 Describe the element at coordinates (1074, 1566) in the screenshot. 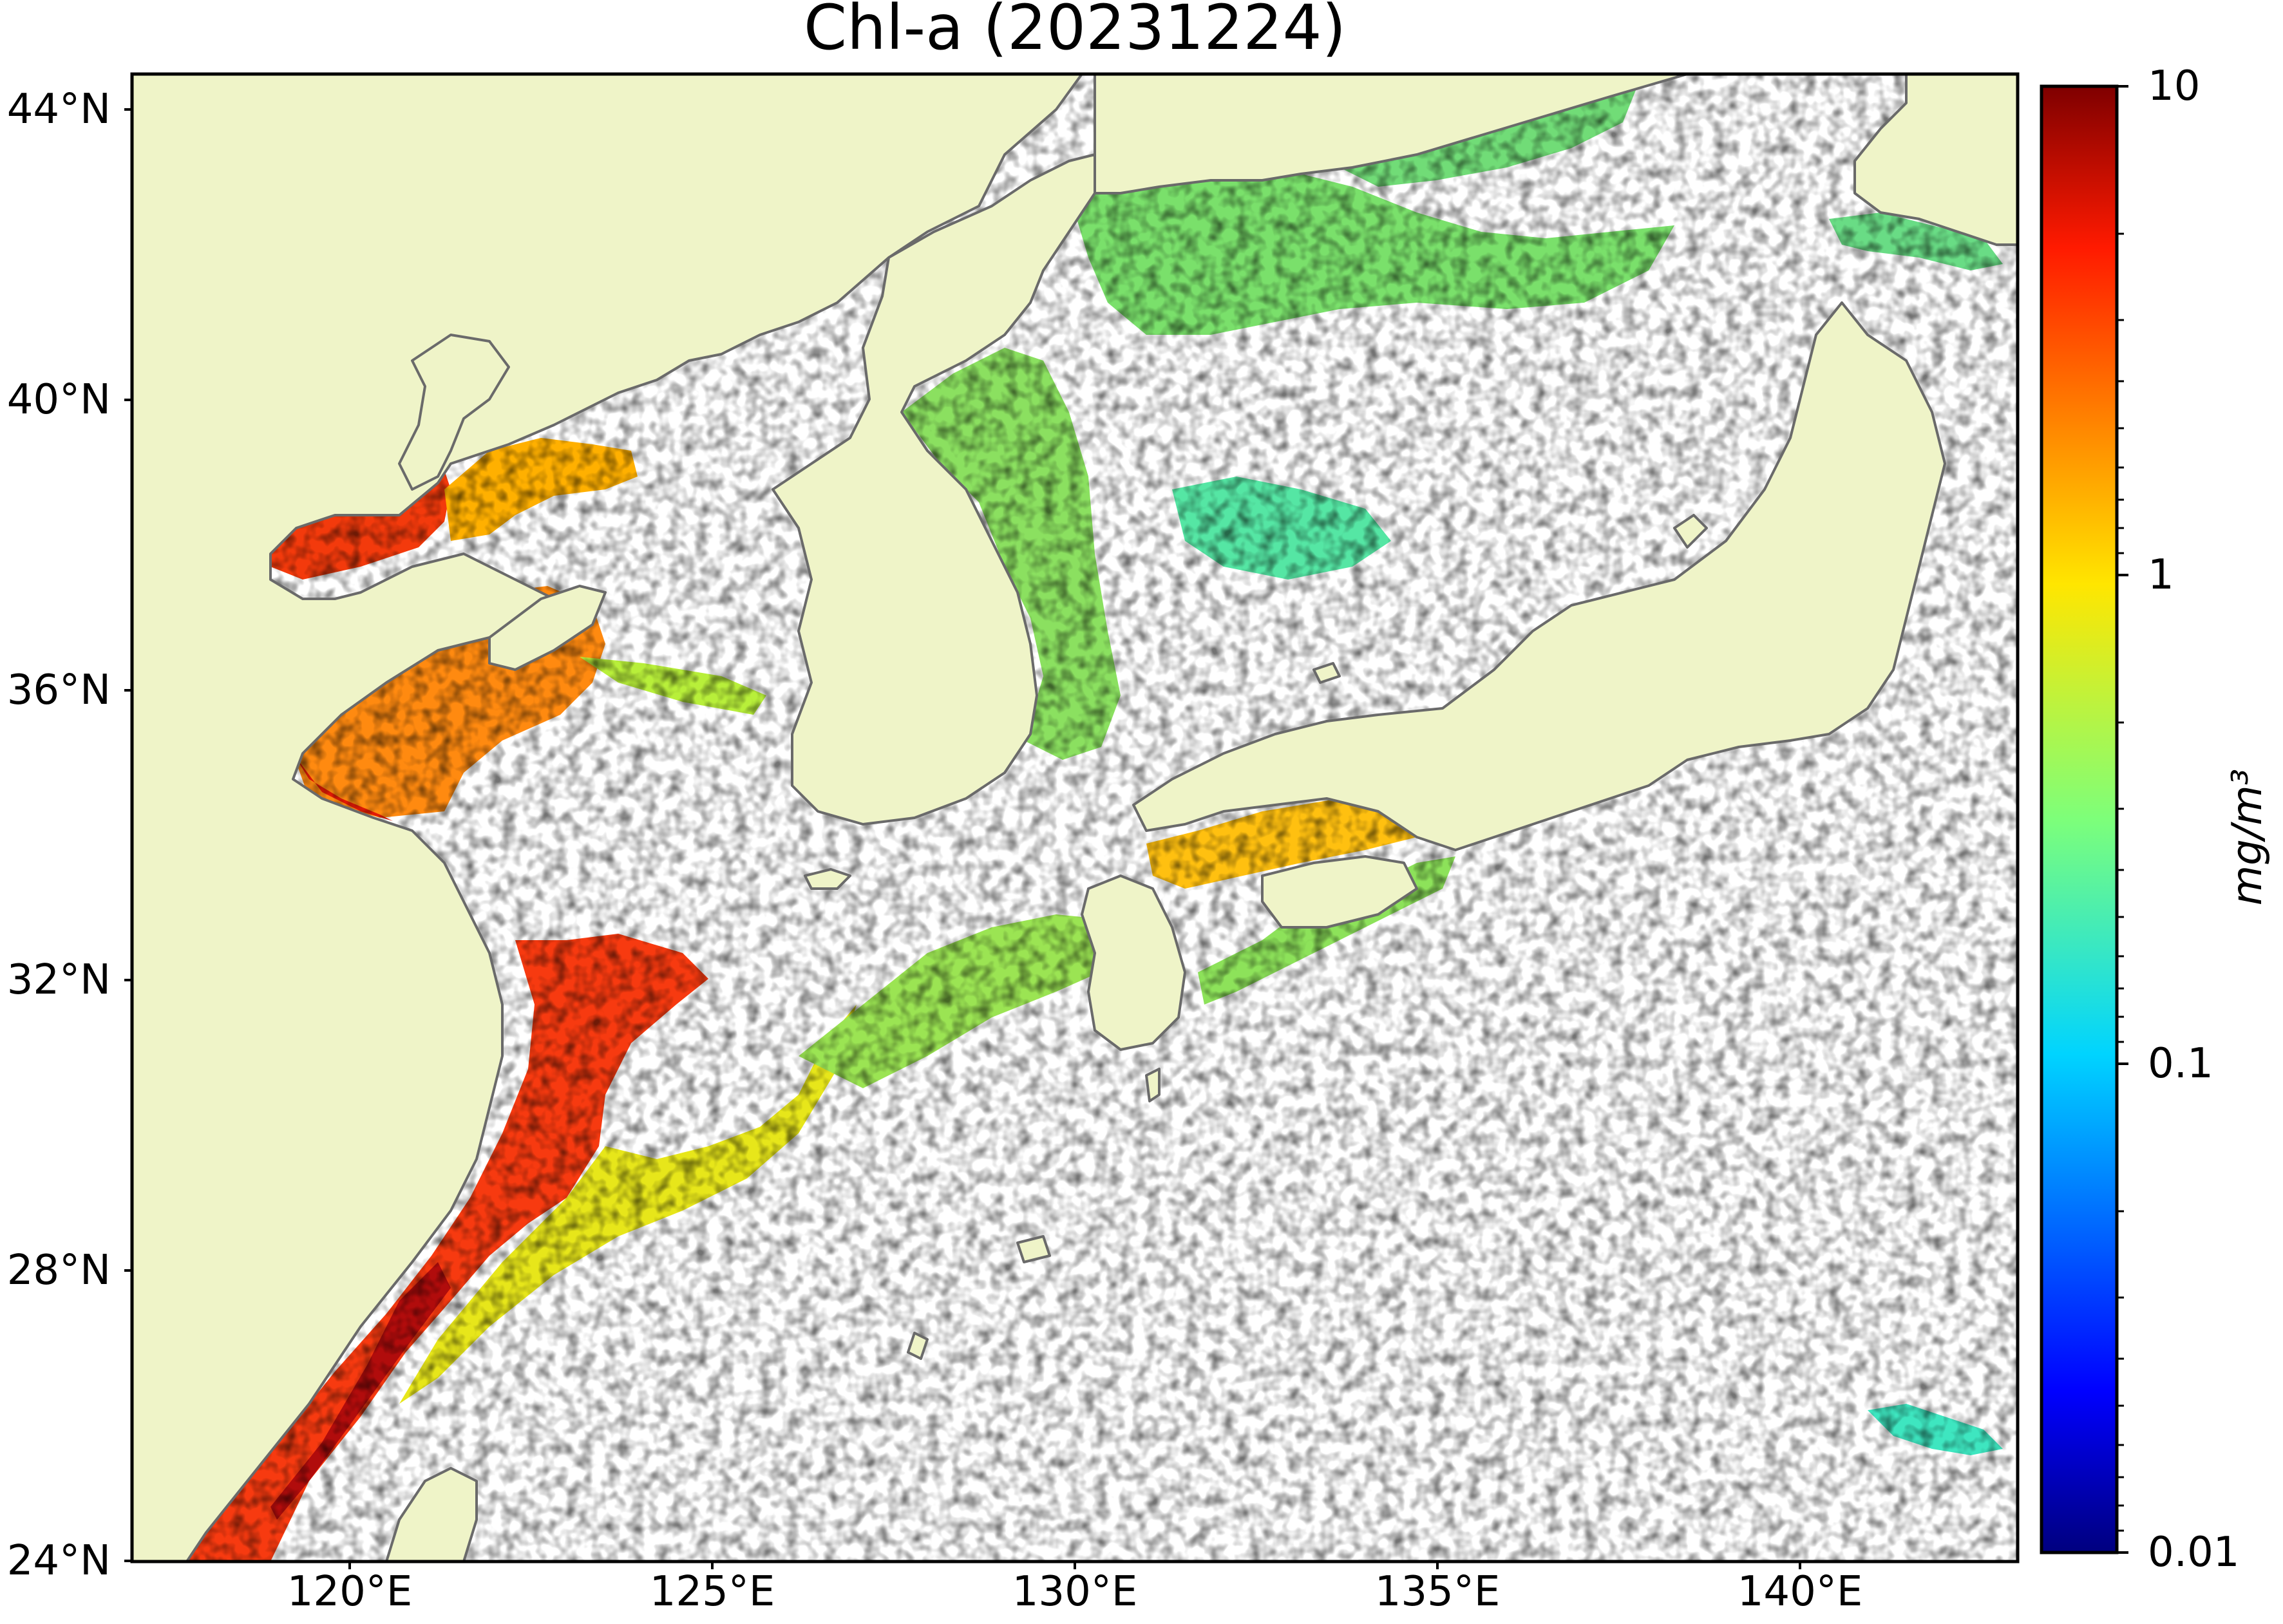

I see `longitude-ticks` at that location.